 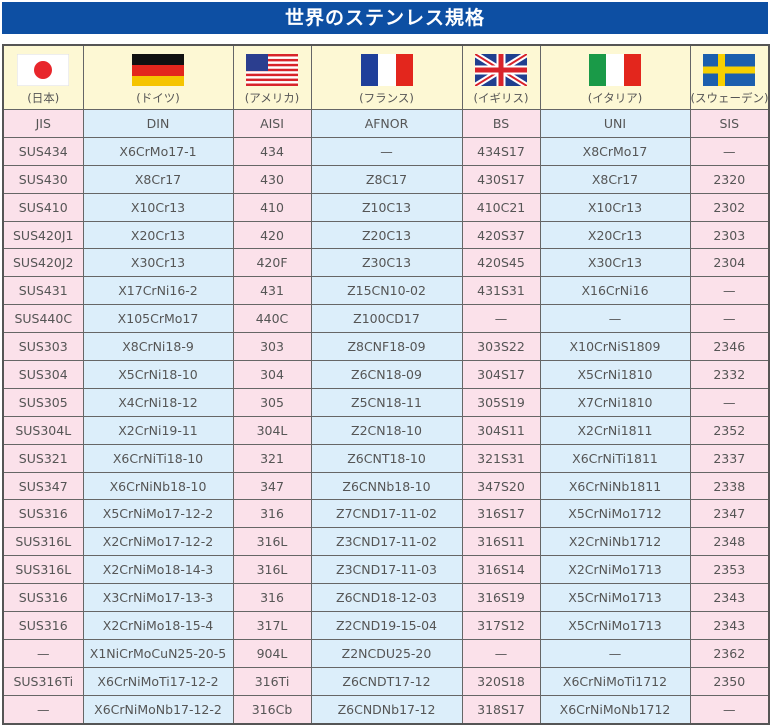 I want to click on table-cell: 420, so click(x=272, y=235).